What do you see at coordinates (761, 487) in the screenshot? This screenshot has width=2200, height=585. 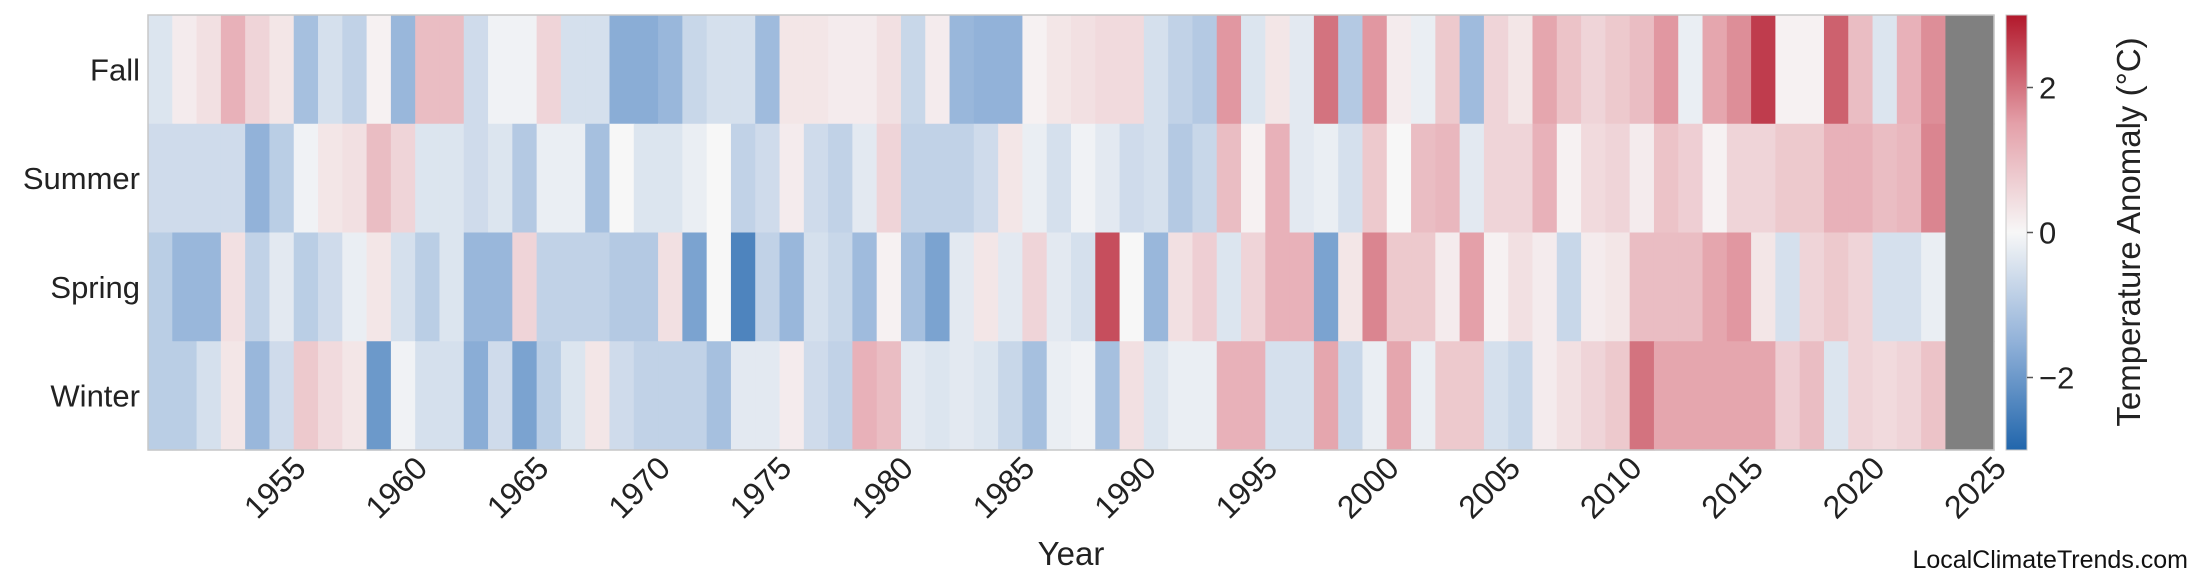 I see `x-tick-label: 1975` at bounding box center [761, 487].